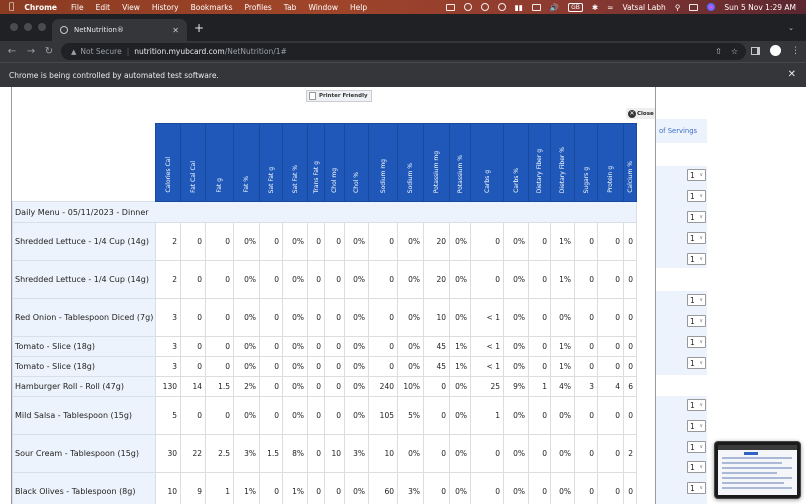  Describe the element at coordinates (610, 7) in the screenshot. I see `wifi-icon: ≈` at that location.